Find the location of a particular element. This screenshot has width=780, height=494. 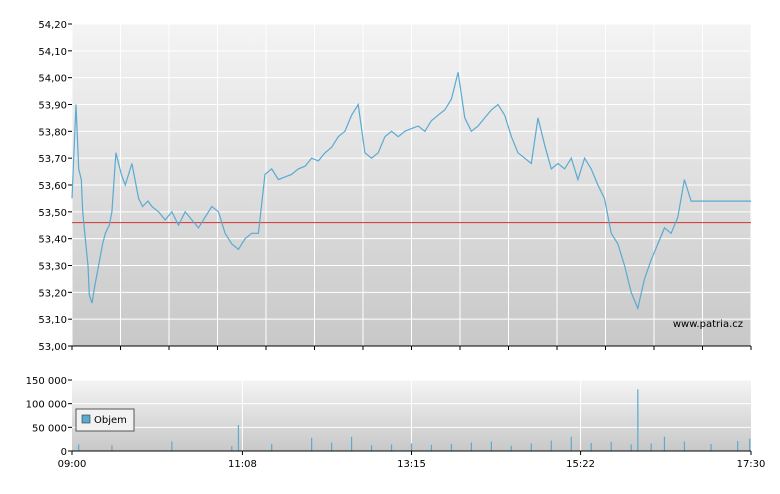

price-y-tick-label: 54,10 is located at coordinates (52, 52).